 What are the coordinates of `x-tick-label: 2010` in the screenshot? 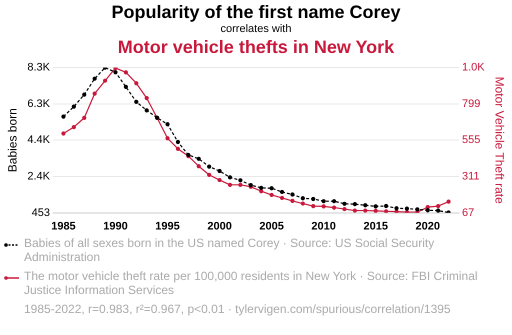 It's located at (323, 226).